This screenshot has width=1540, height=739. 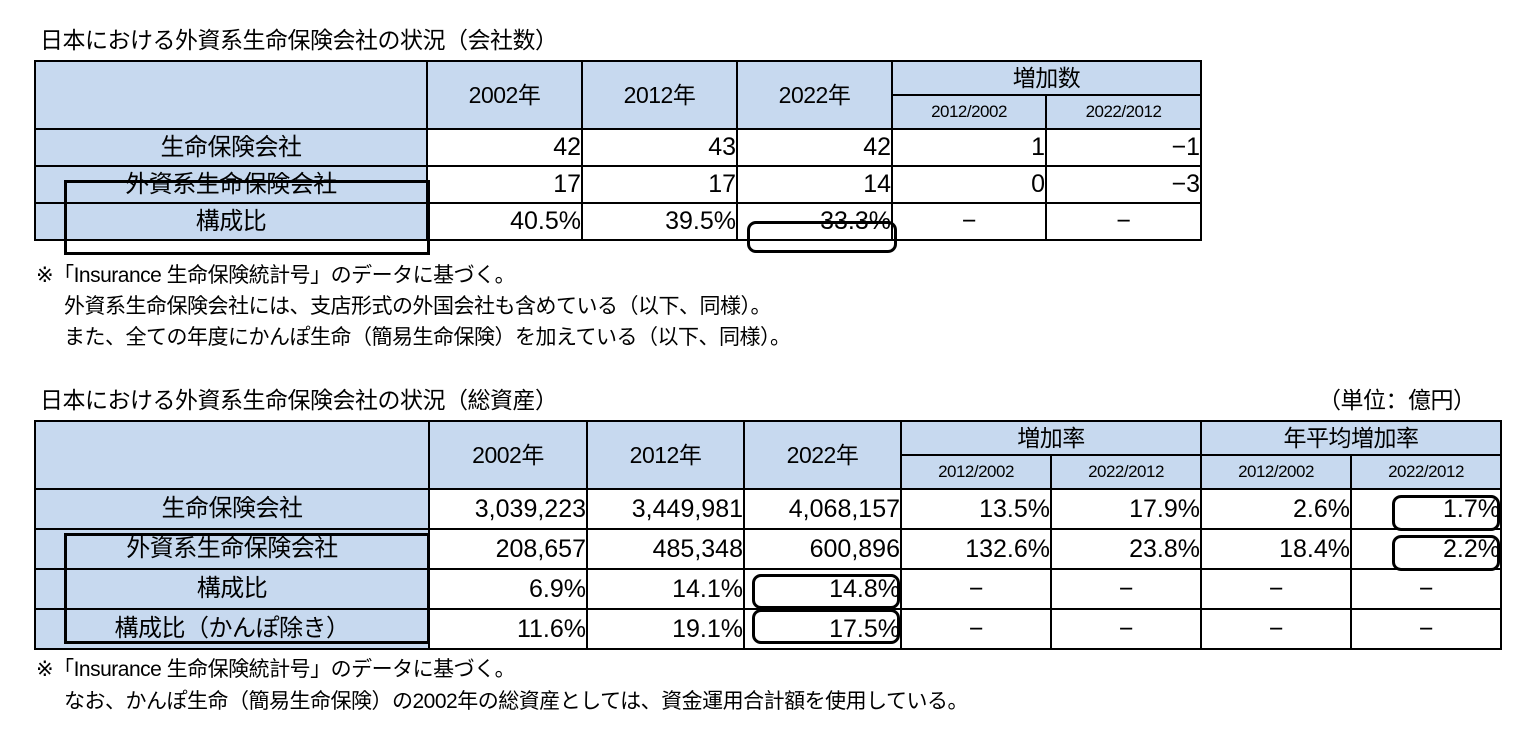 What do you see at coordinates (665, 455) in the screenshot?
I see `table2-col-2012: 2012年` at bounding box center [665, 455].